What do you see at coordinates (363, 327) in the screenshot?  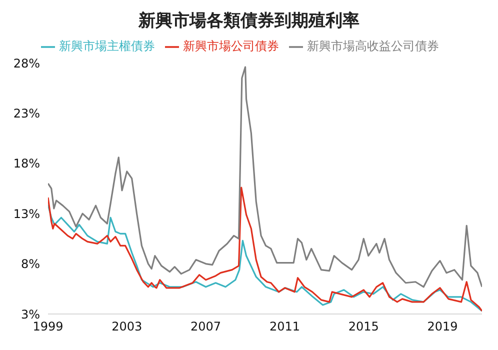 I see `x-tick-label: 2015` at bounding box center [363, 327].